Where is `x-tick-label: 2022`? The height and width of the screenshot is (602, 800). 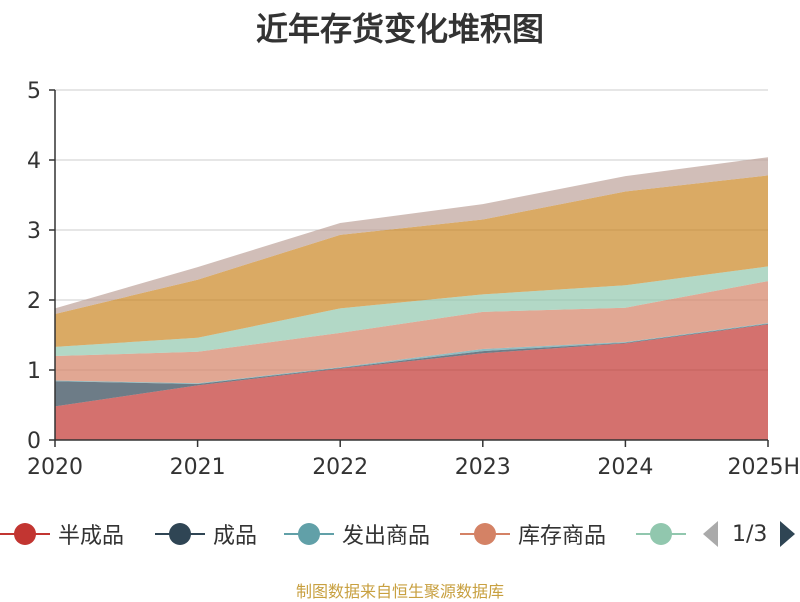
x-tick-label: 2022 is located at coordinates (340, 467).